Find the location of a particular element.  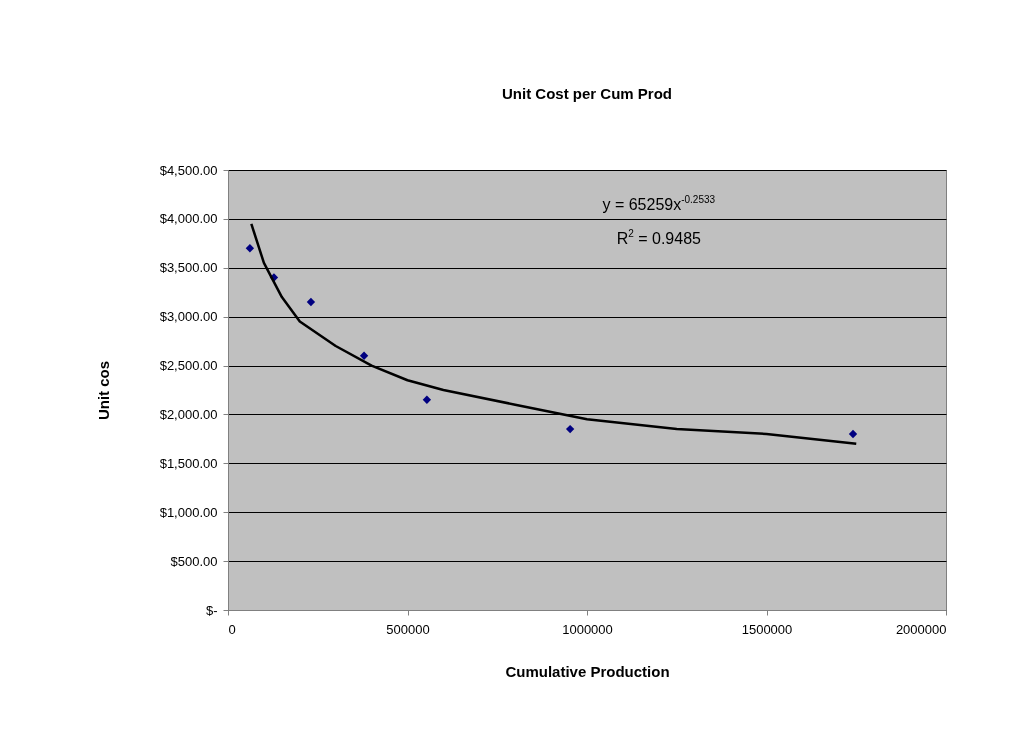

y-tick-label: $1,000.00 is located at coordinates (188, 512).